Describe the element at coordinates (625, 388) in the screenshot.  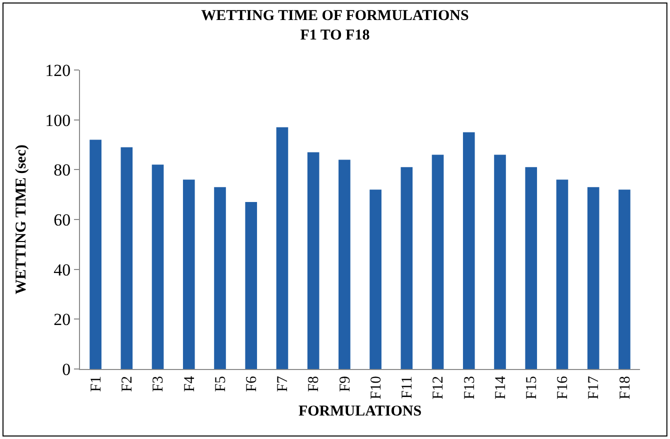
I see `x-tick-label: F18` at that location.